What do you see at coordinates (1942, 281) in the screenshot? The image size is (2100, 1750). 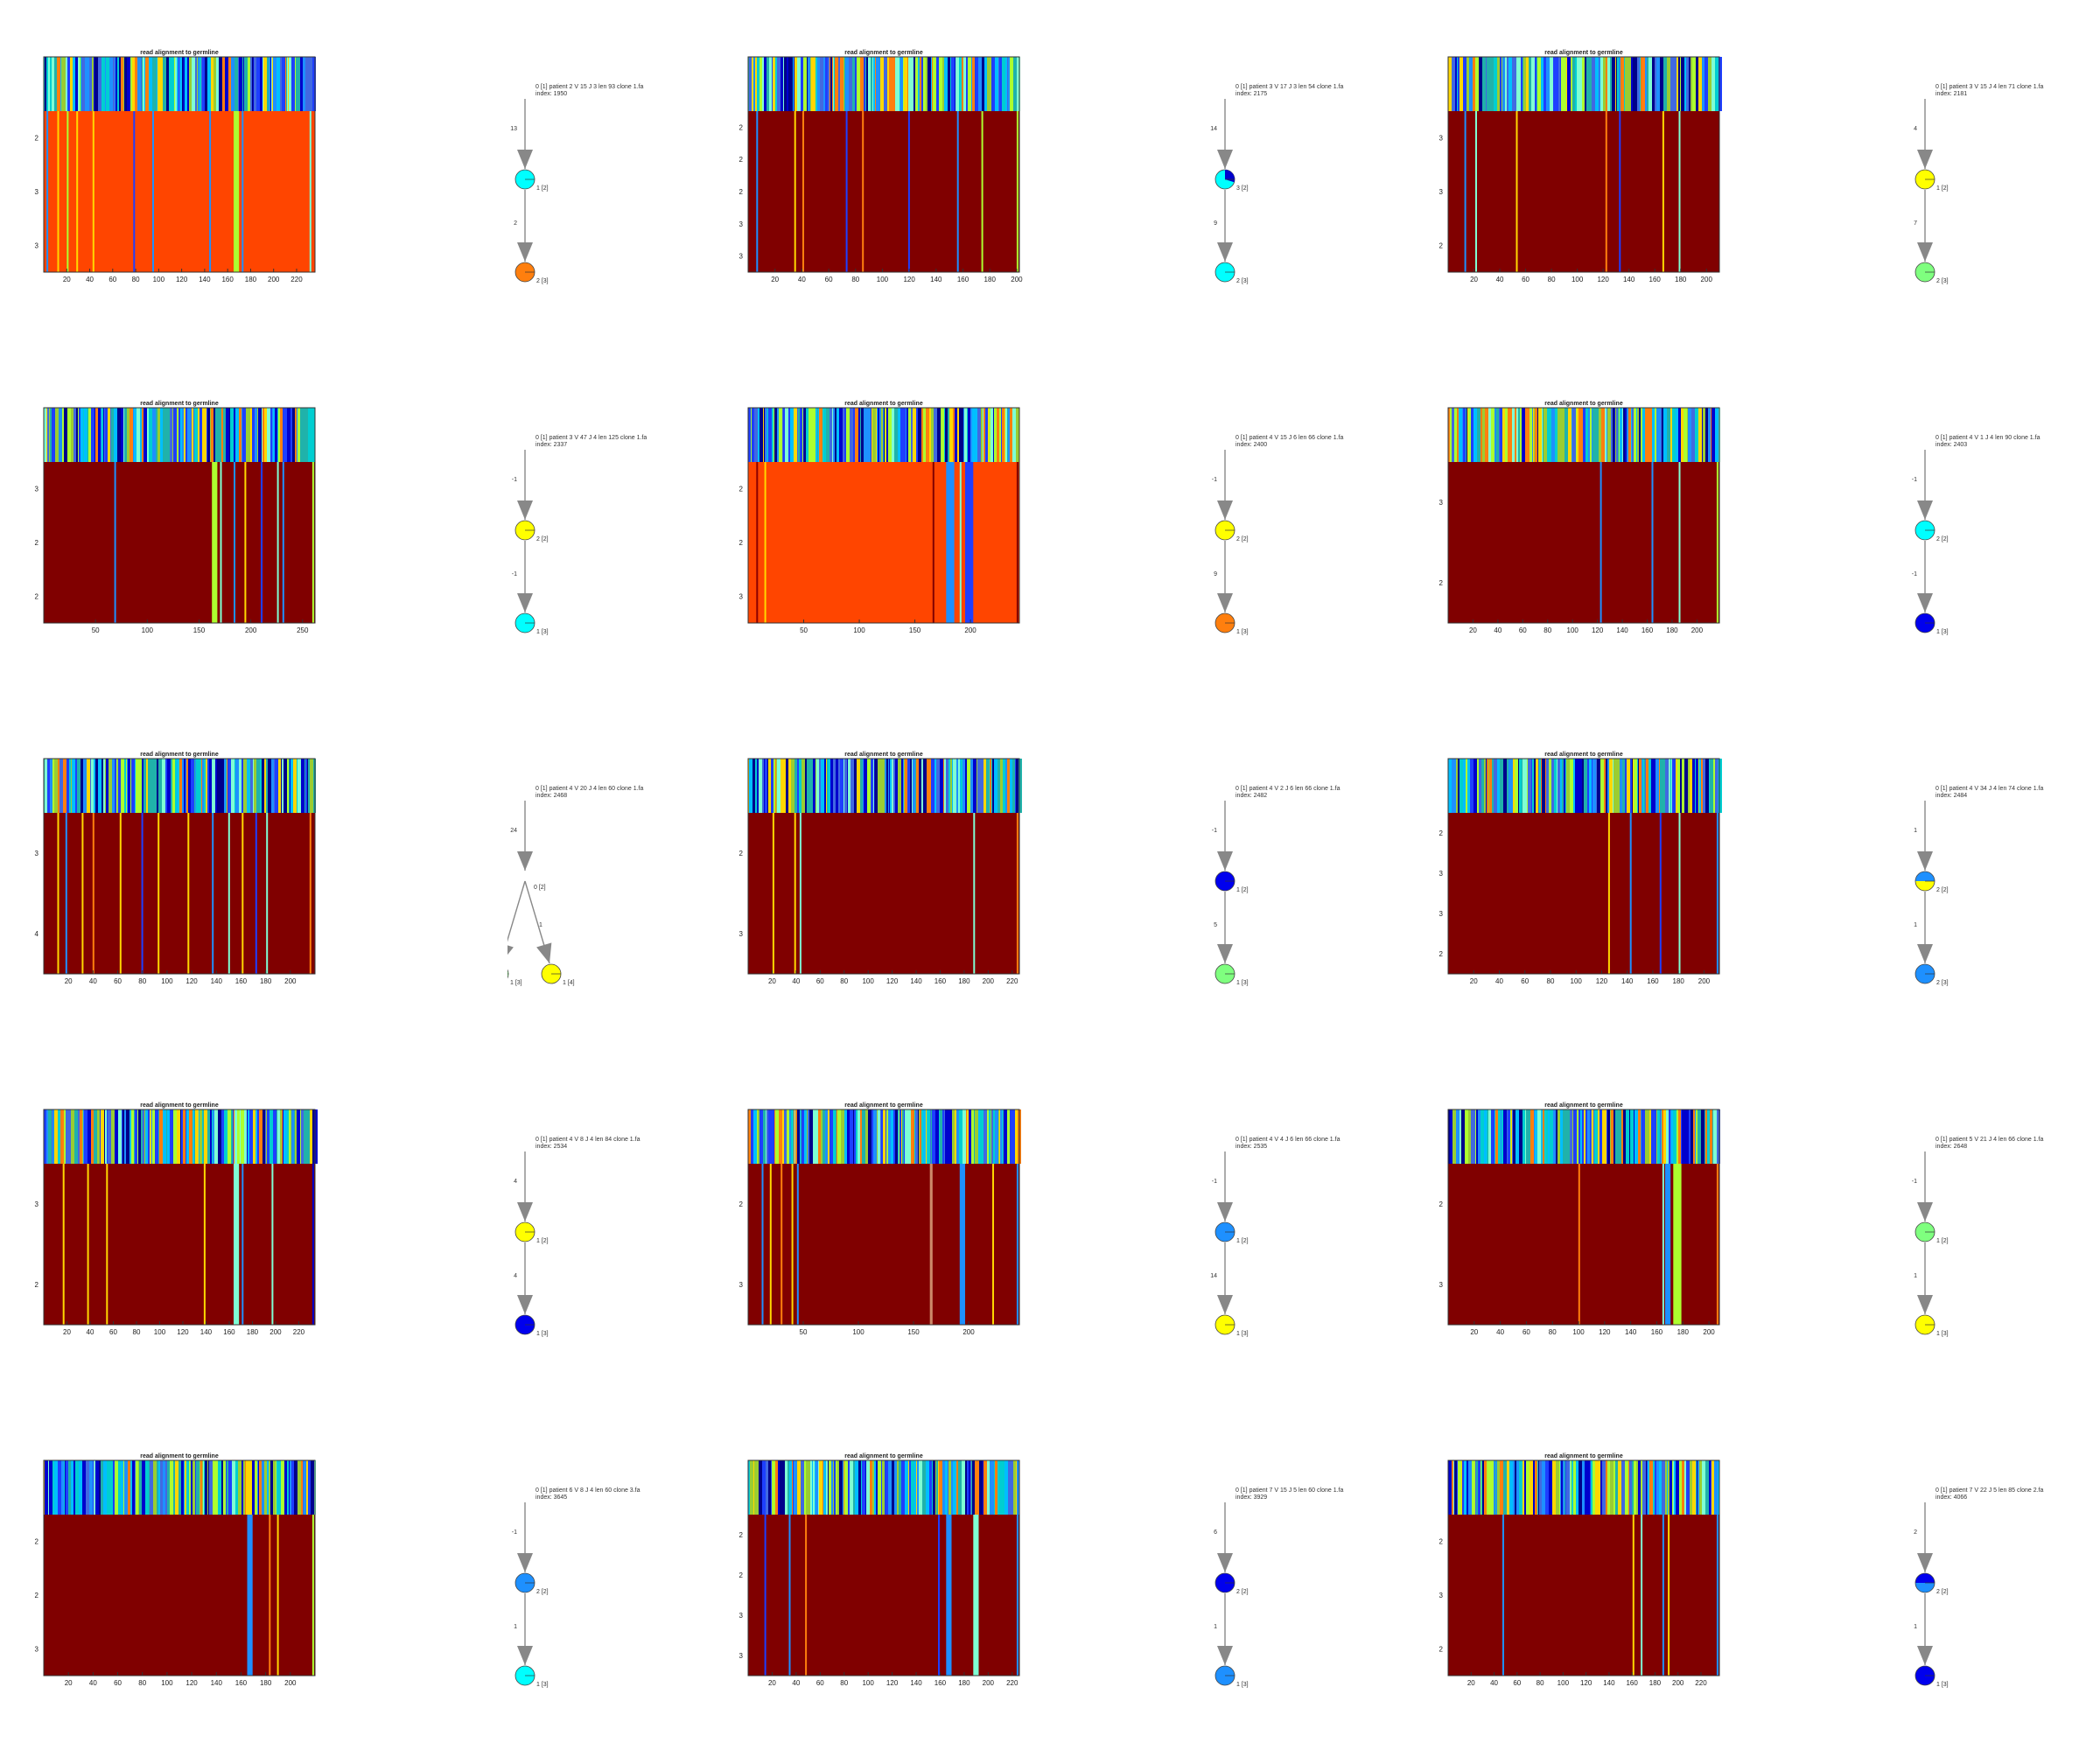 I see `tree-node-label: 2 [3]` at bounding box center [1942, 281].